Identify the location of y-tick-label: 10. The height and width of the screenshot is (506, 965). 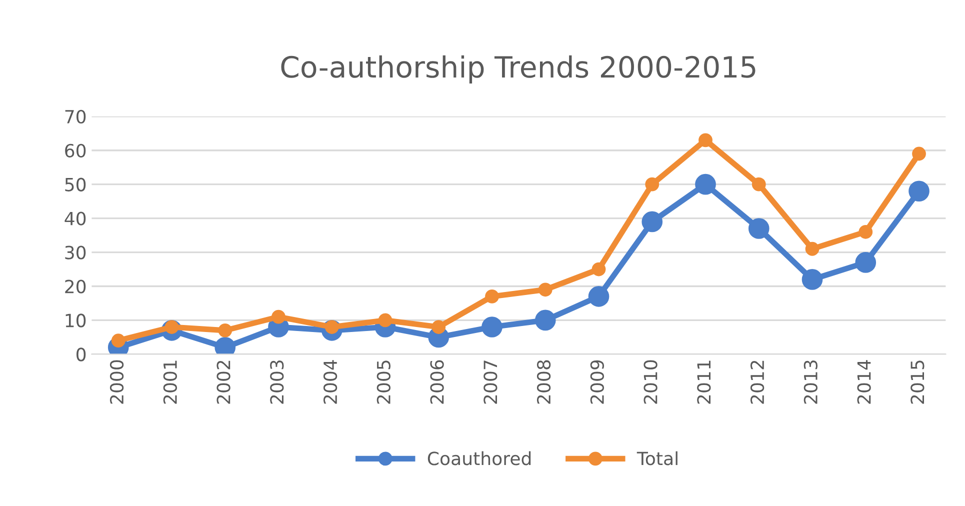
(76, 321).